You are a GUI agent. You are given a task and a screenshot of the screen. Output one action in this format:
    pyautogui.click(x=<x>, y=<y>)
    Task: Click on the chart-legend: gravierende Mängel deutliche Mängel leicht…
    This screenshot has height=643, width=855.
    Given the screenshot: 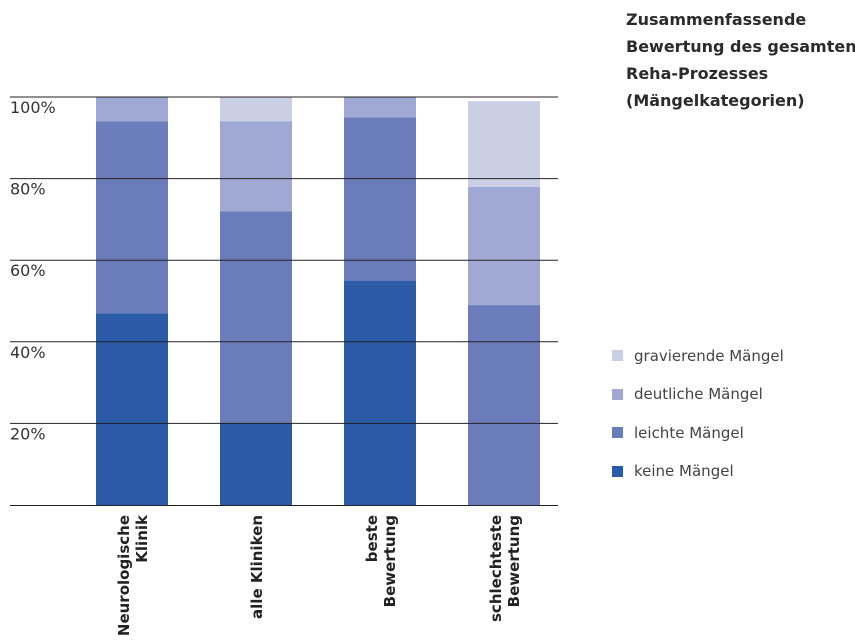 What is the action you would take?
    pyautogui.click(x=732, y=423)
    